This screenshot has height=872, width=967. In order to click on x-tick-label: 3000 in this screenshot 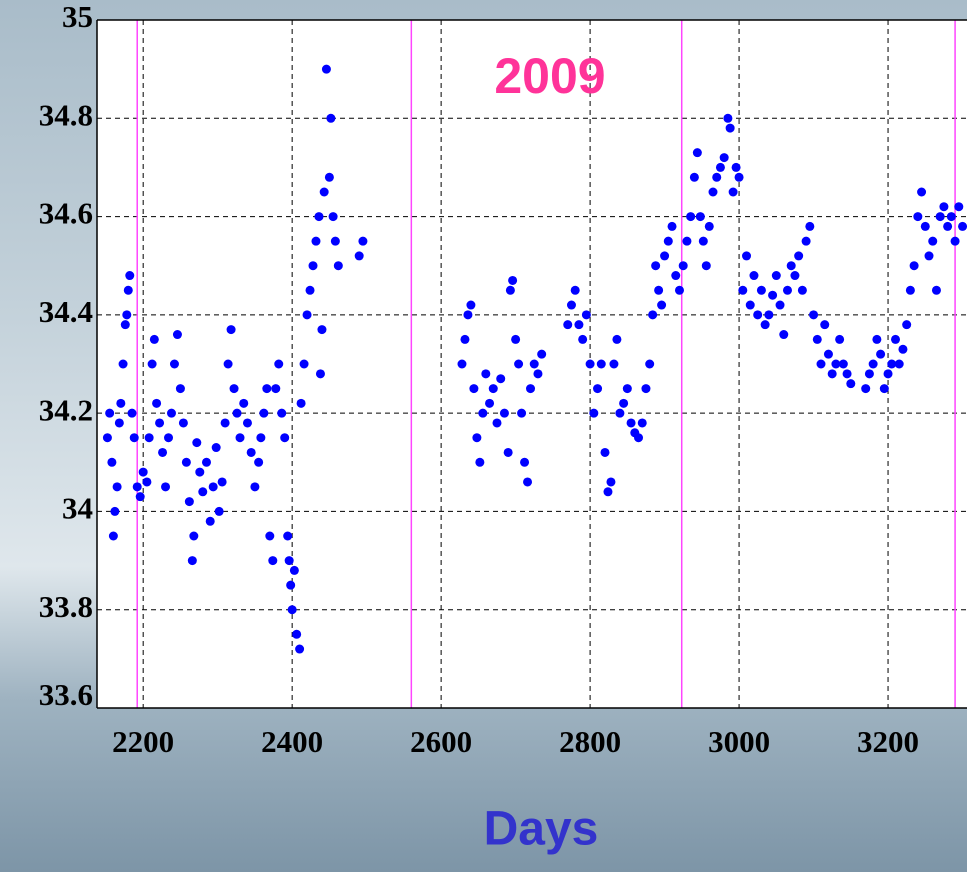, I will do `click(739, 741)`.